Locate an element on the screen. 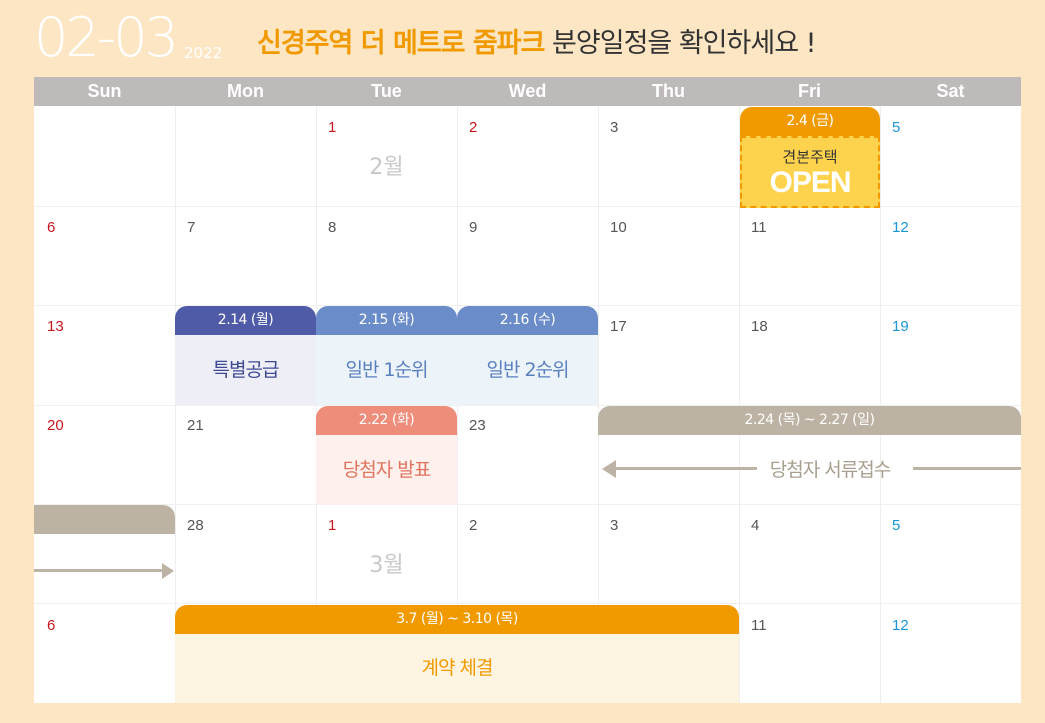 The image size is (1045, 723). day-cell: 28 is located at coordinates (195, 525).